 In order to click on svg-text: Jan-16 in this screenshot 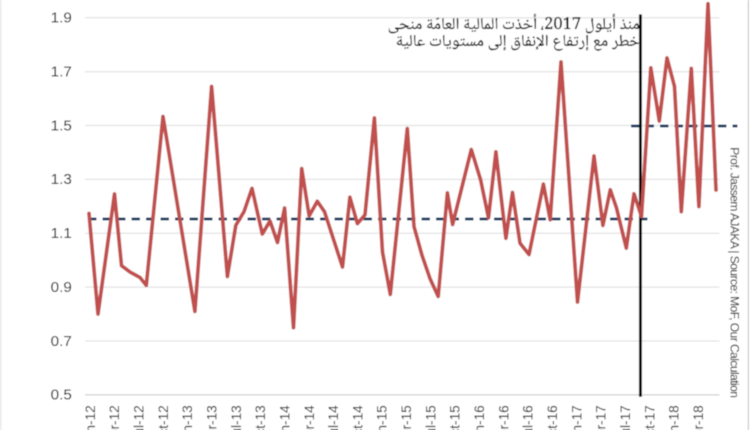, I will do `click(479, 417)`.